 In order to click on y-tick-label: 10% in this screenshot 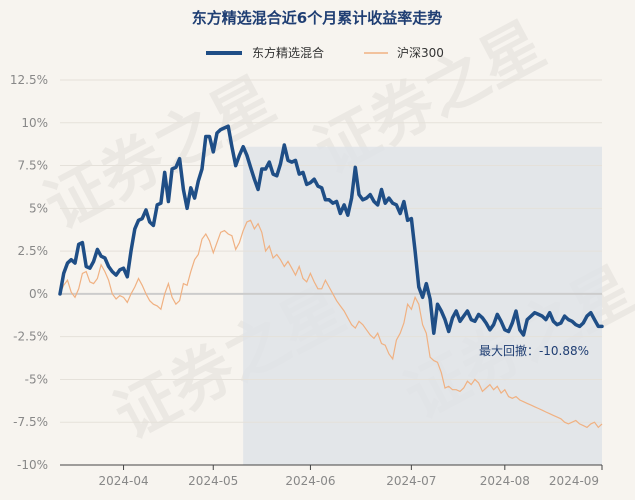, I will do `click(34, 123)`.